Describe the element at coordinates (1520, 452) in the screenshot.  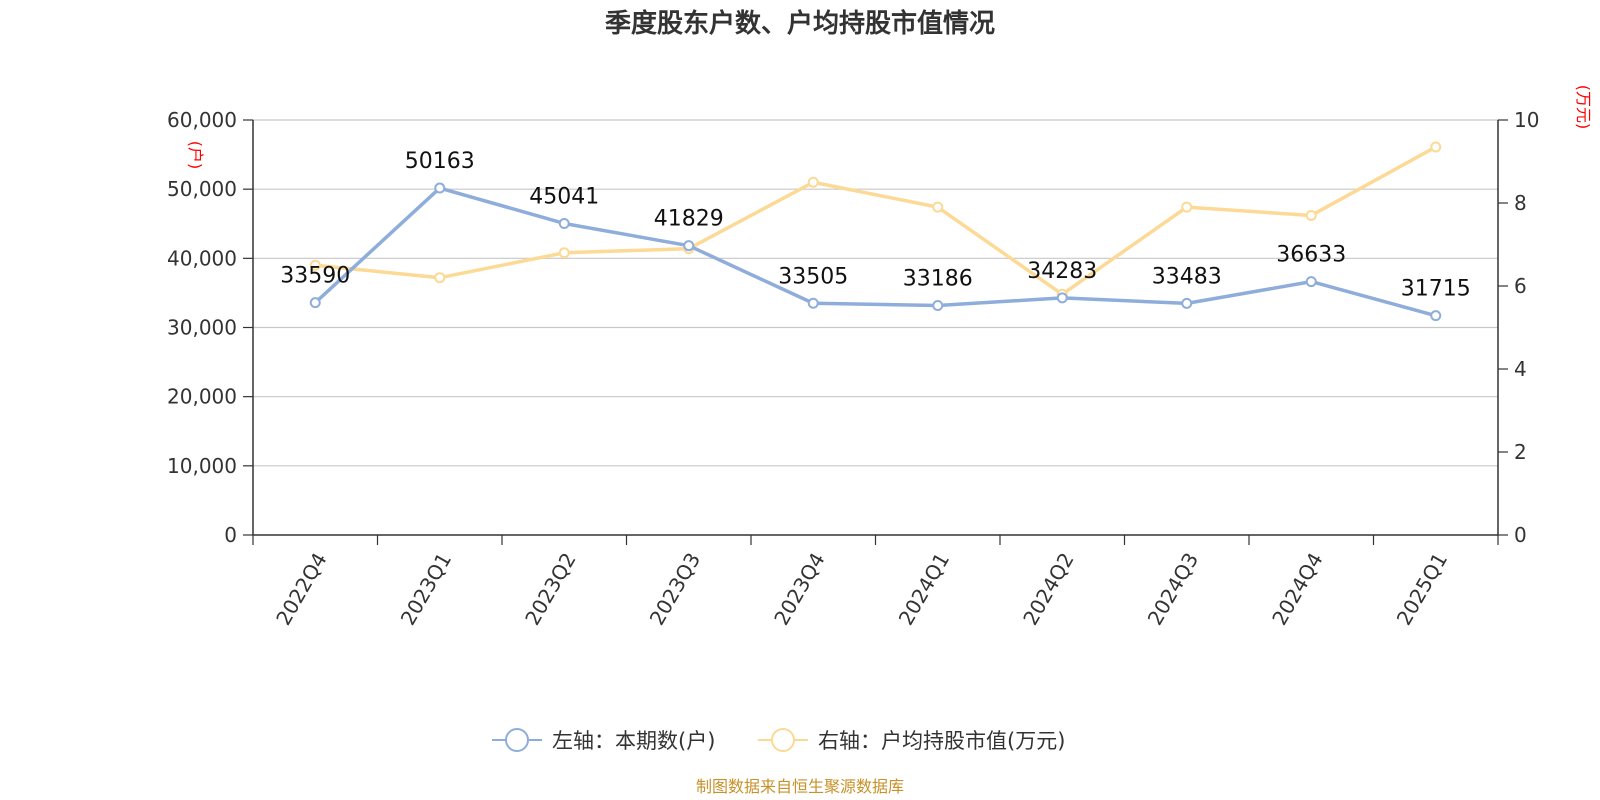
I see `right-tick-label: 2` at that location.